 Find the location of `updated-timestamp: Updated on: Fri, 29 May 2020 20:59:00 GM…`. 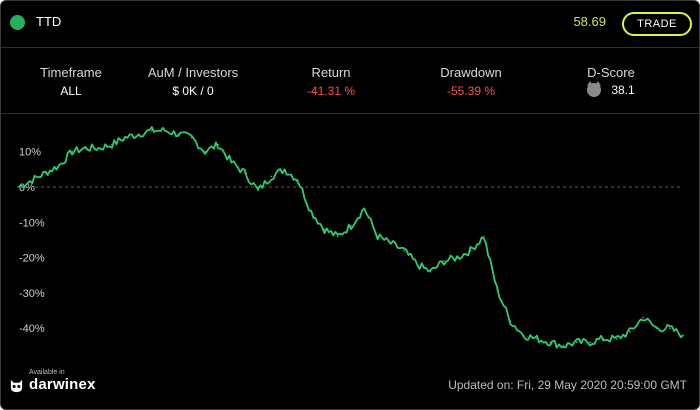

updated-timestamp: Updated on: Fri, 29 May 2020 20:59:00 GM… is located at coordinates (567, 385).